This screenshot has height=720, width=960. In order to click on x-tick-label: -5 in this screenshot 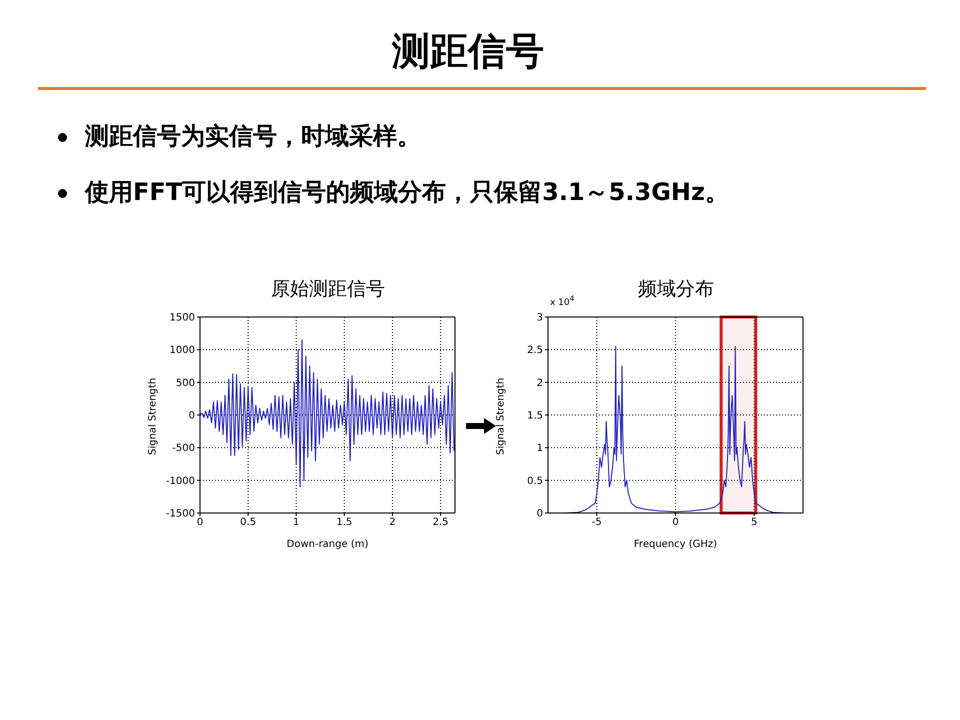, I will do `click(597, 522)`.